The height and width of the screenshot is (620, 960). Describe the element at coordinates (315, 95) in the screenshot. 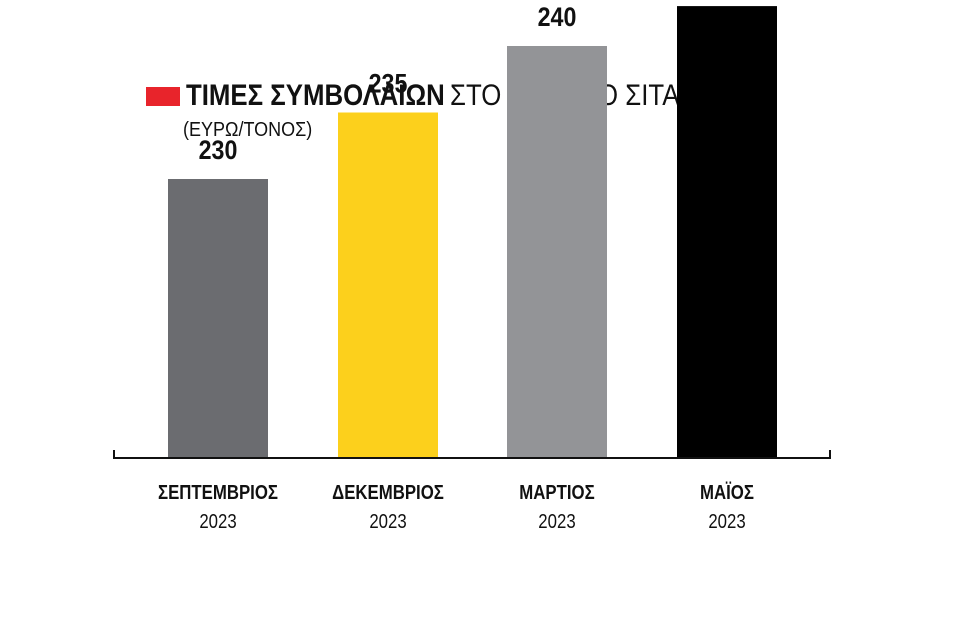

I see `chart-title-bold: ΤΙΜΕΣ ΣΥΜΒΟΛΑΙΩΝ` at that location.